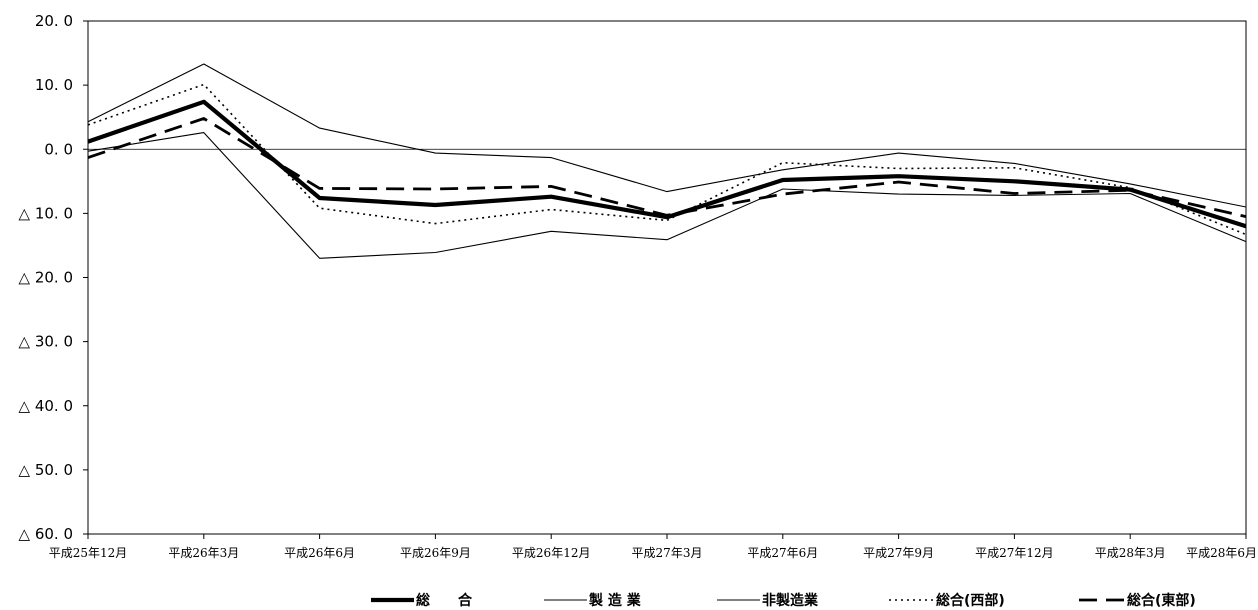  What do you see at coordinates (46, 213) in the screenshot?
I see `y-tick-label: △ 10. 0` at bounding box center [46, 213].